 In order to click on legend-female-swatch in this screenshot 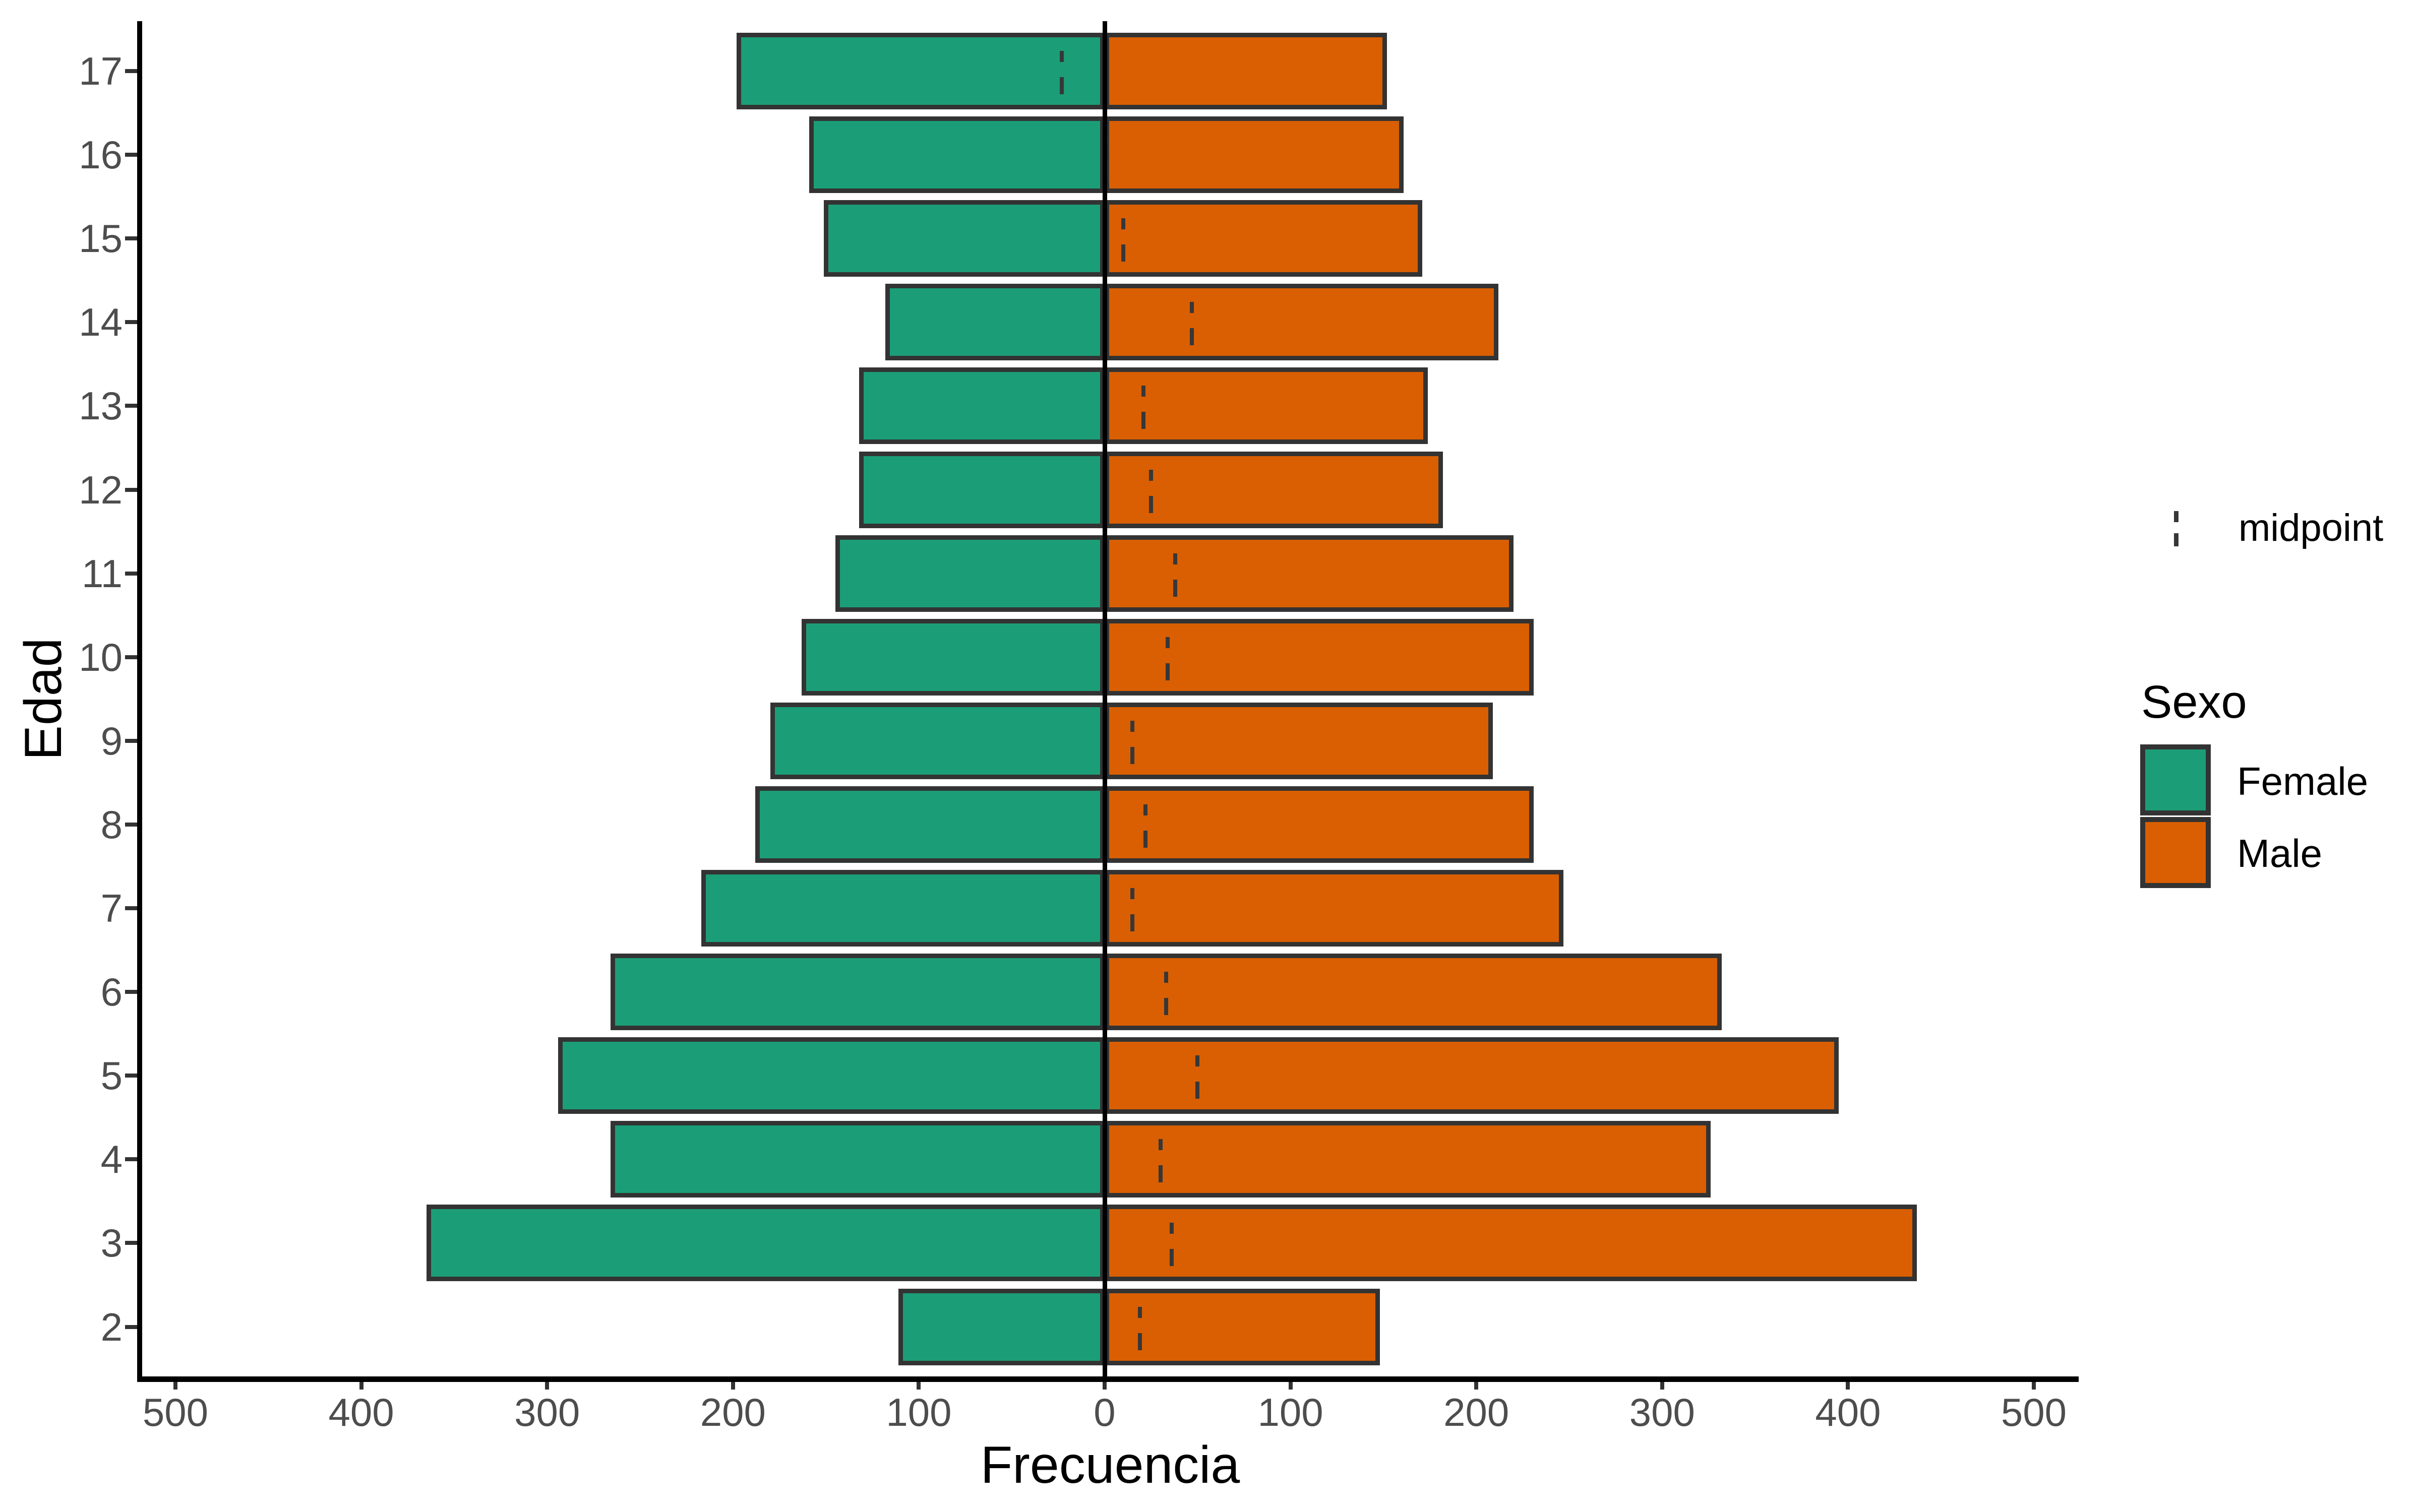, I will do `click(2175, 779)`.